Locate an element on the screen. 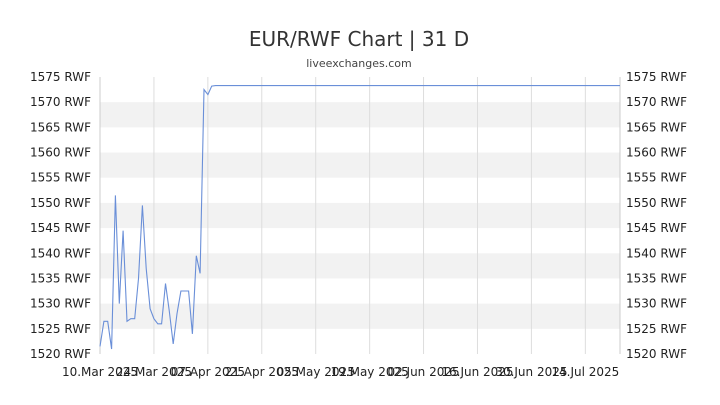 The image size is (720, 405). x-tick-label: 10.Mar 2025 is located at coordinates (100, 372).